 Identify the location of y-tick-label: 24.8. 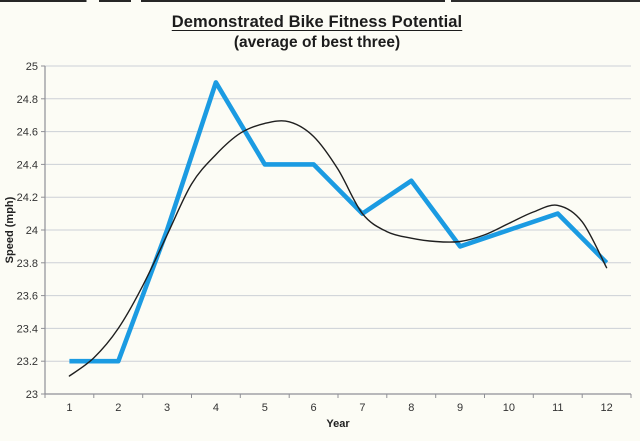
(27, 100).